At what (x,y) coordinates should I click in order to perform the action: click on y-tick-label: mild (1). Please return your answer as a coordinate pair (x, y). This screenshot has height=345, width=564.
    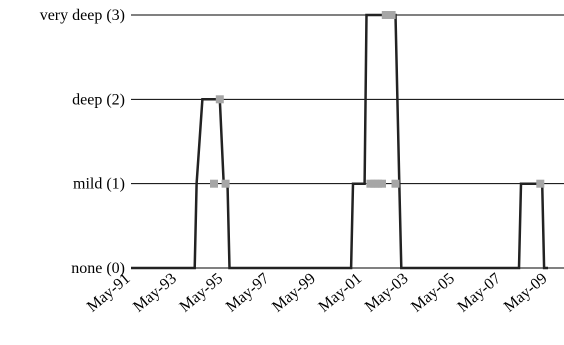
    Looking at the image, I should click on (99, 184).